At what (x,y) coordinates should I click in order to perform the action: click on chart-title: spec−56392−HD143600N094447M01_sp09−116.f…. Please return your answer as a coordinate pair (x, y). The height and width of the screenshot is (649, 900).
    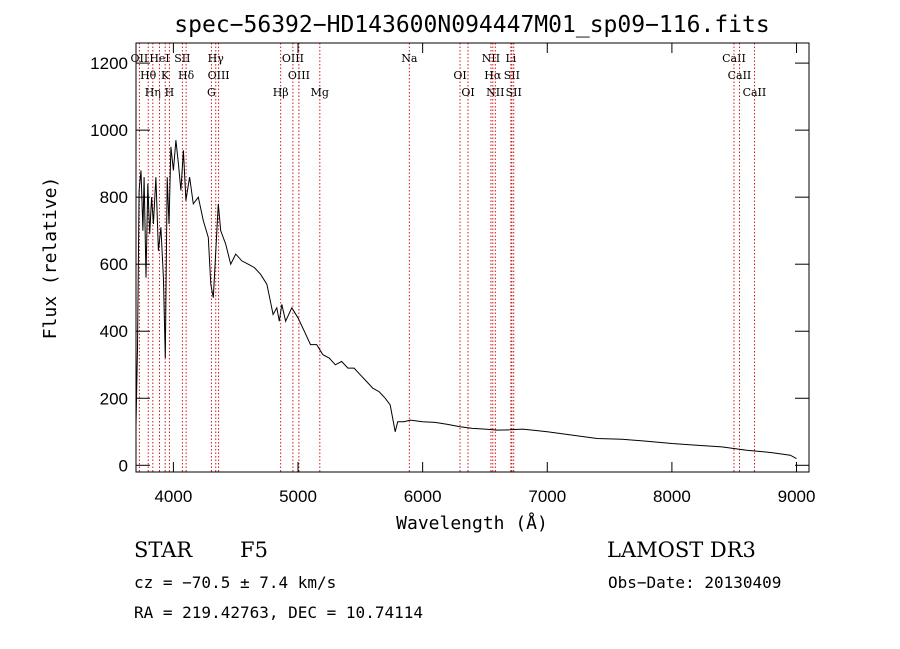
    Looking at the image, I should click on (471, 25).